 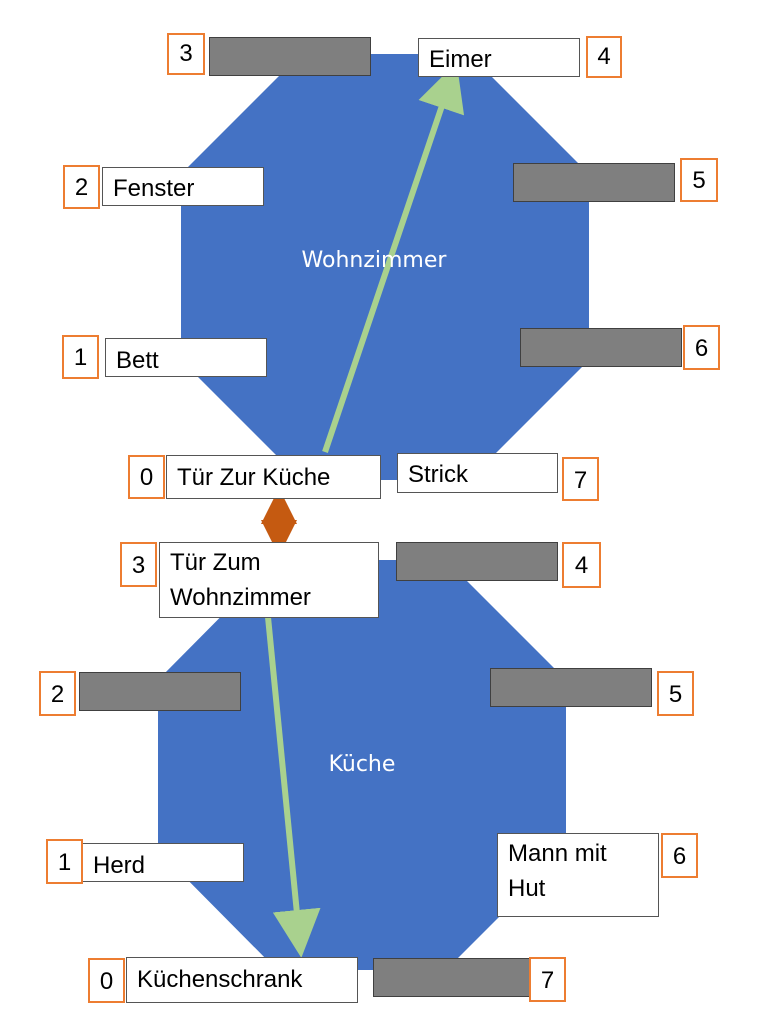 I want to click on wohnzimmer-slot-1-number: 1, so click(x=80, y=357).